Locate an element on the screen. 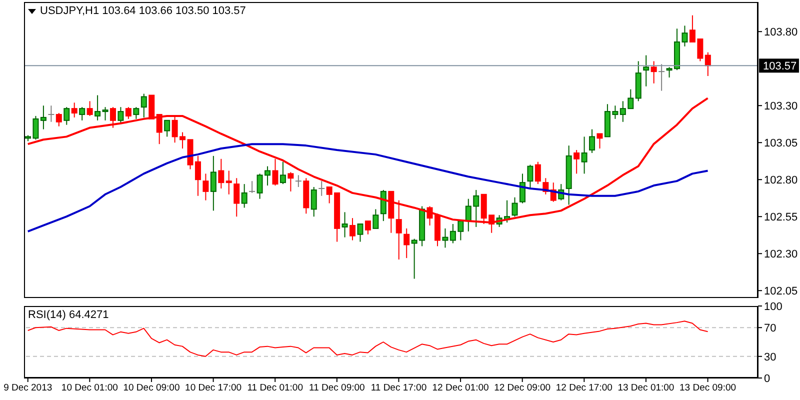 Image resolution: width=800 pixels, height=400 pixels. x-tick-label: 12 Dec 09:00 is located at coordinates (522, 388).